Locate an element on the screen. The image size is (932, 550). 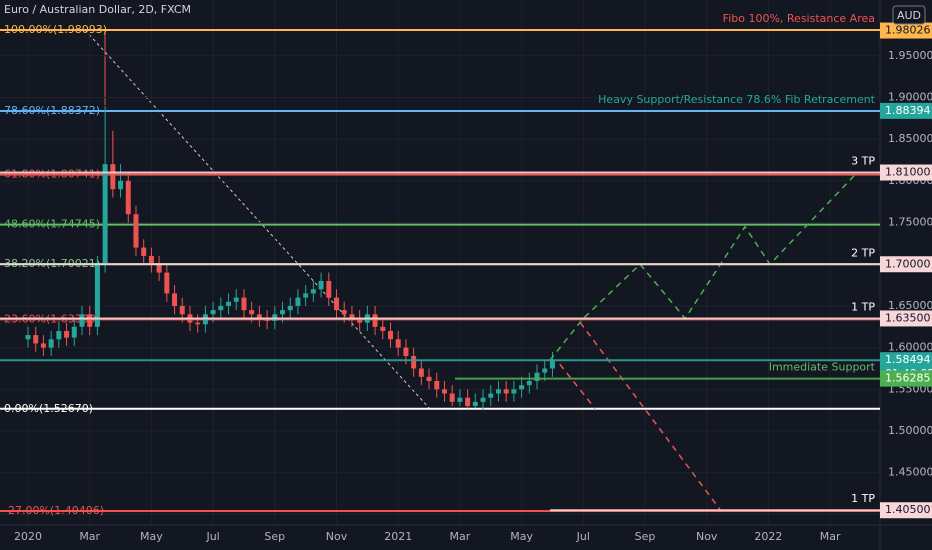
fib-label: 48.60%(1.74745) is located at coordinates (52, 224).